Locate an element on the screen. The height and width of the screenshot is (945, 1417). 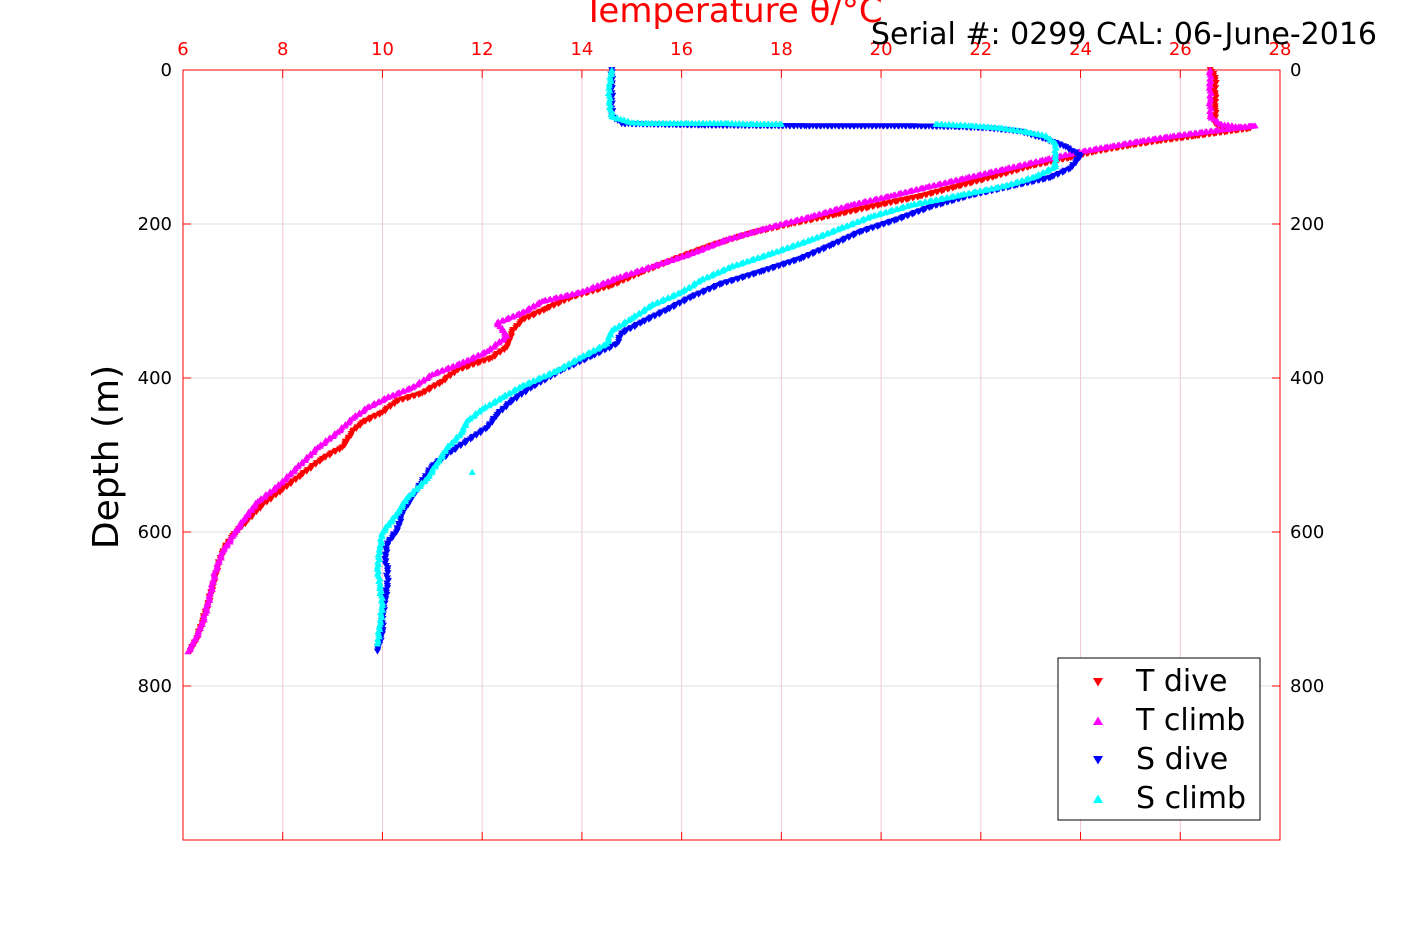
x-tick-label: 12 is located at coordinates (482, 49).